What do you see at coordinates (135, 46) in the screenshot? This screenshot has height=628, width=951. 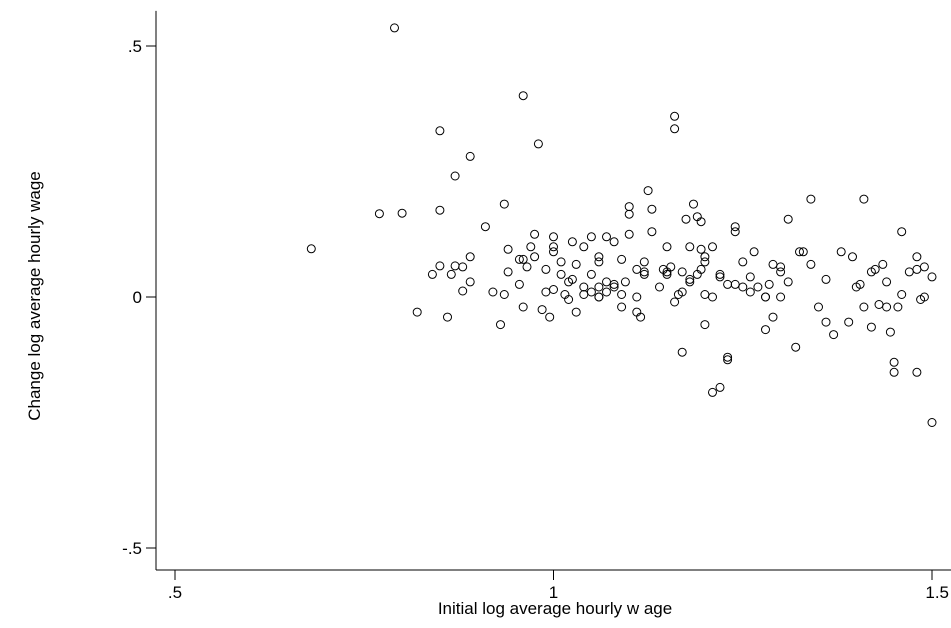 I see `y-tick-label: .5` at bounding box center [135, 46].